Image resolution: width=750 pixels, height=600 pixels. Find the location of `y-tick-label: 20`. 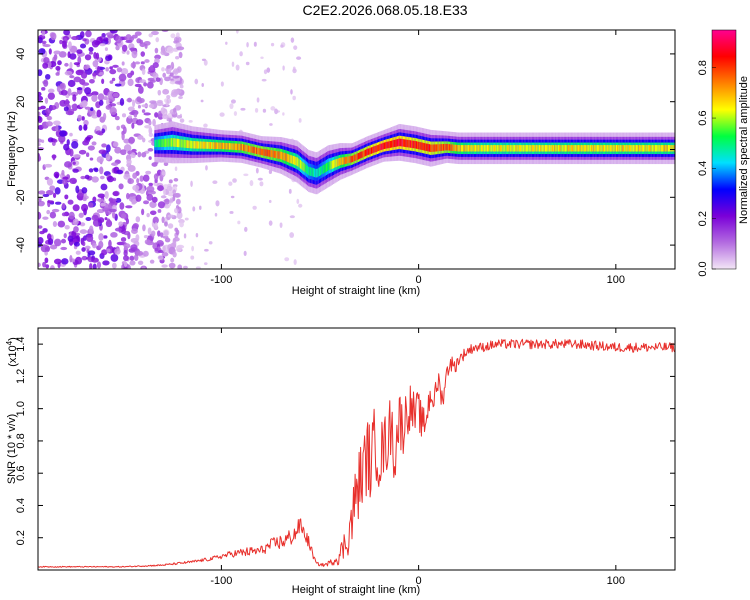

y-tick-label: 20 is located at coordinates (21, 102).